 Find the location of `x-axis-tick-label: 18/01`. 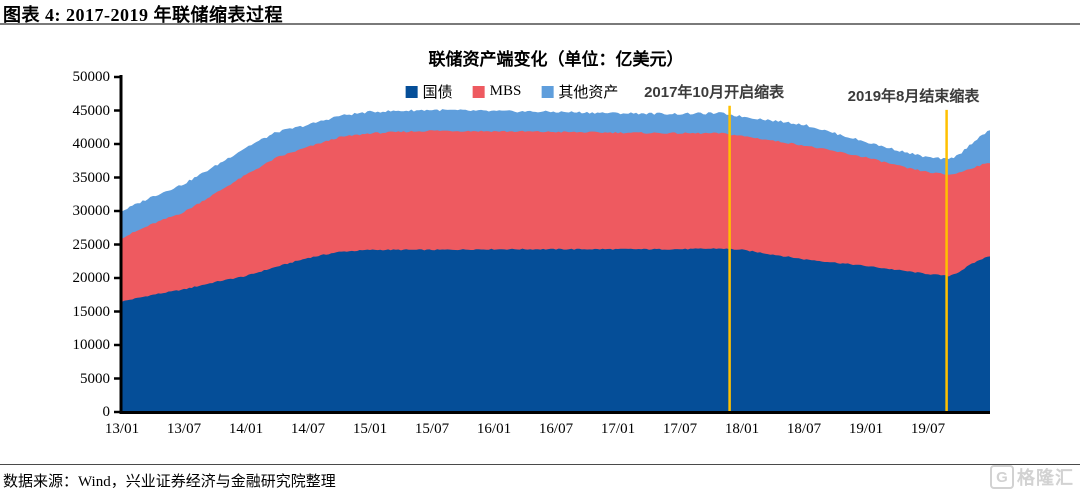

x-axis-tick-label: 18/01 is located at coordinates (742, 429).